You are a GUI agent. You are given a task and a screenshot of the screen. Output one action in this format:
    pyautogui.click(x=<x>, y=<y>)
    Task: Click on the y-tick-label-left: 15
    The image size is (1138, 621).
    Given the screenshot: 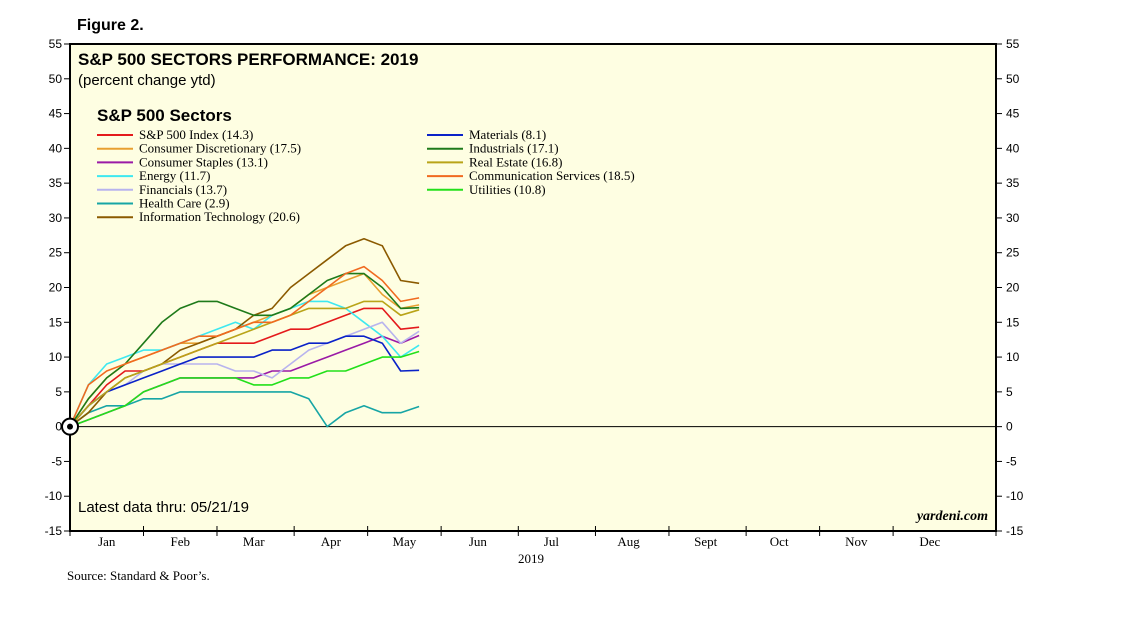 What is the action you would take?
    pyautogui.click(x=56, y=322)
    